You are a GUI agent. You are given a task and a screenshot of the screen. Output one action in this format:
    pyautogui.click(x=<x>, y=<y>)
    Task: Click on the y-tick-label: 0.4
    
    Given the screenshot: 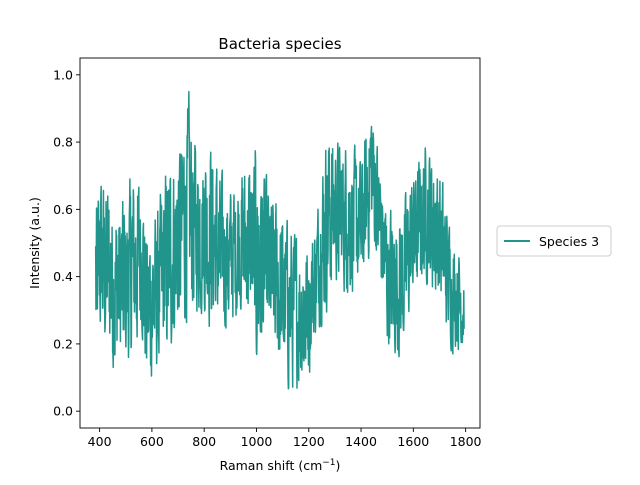 What is the action you would take?
    pyautogui.click(x=63, y=276)
    